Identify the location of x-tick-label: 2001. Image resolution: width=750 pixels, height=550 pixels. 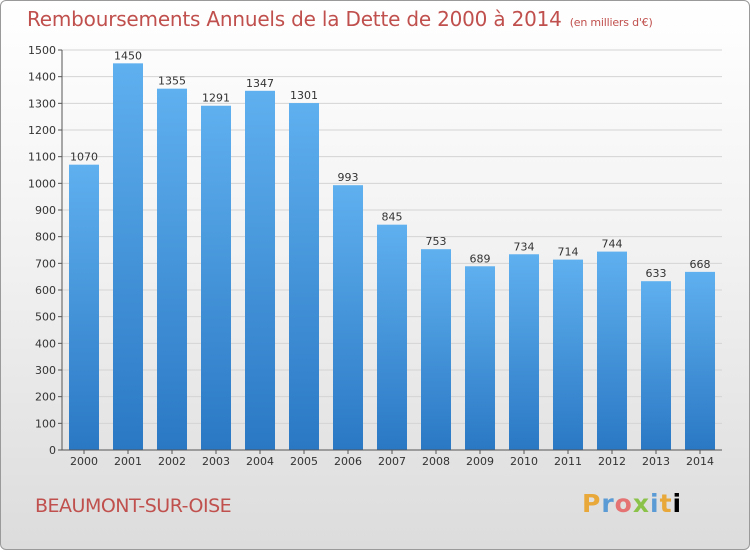
(128, 461).